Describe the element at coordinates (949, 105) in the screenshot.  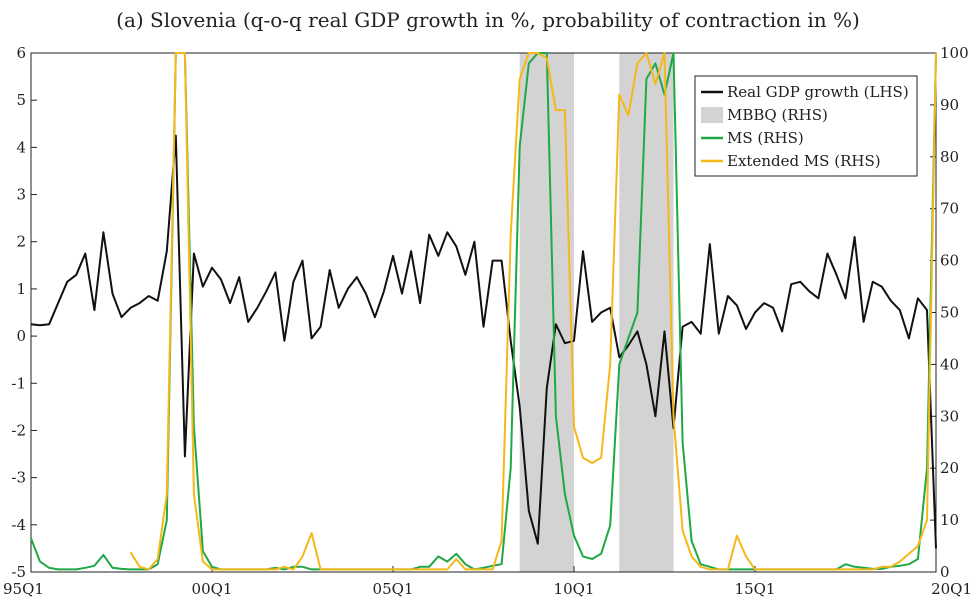
I see `right-tick-label: 90` at that location.